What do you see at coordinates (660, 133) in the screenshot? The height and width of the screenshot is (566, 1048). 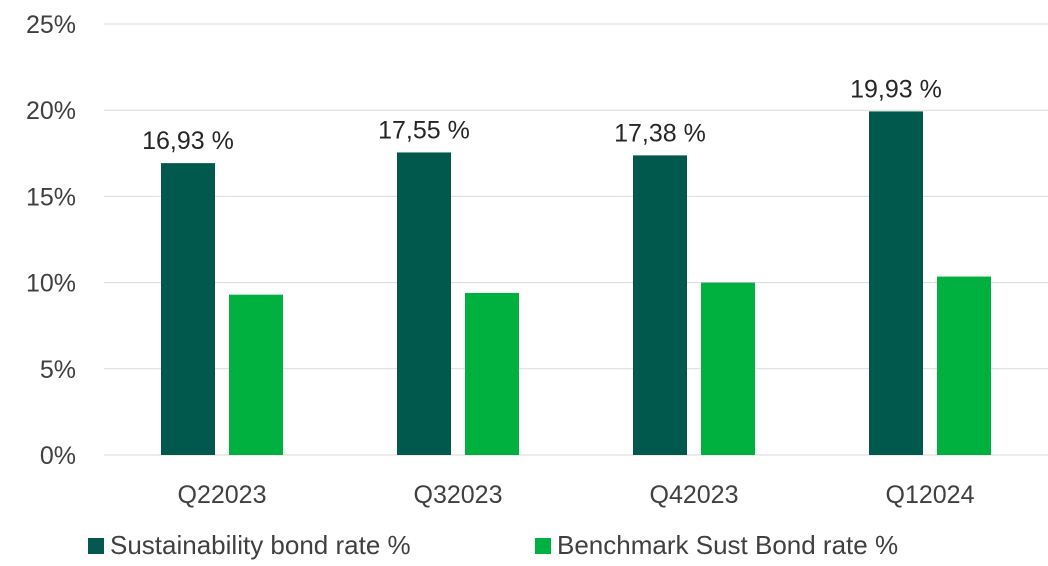 I see `data-label-Q42023: 17,38 %` at bounding box center [660, 133].